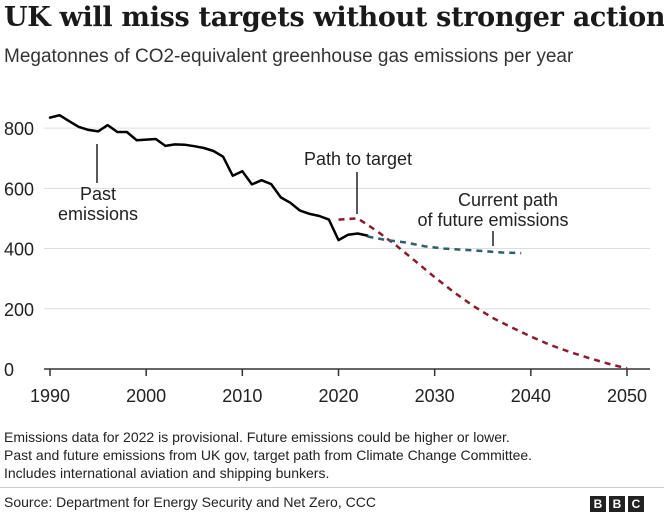 This screenshot has width=664, height=526. Describe the element at coordinates (98, 214) in the screenshot. I see `annotation-label: emissions` at that location.